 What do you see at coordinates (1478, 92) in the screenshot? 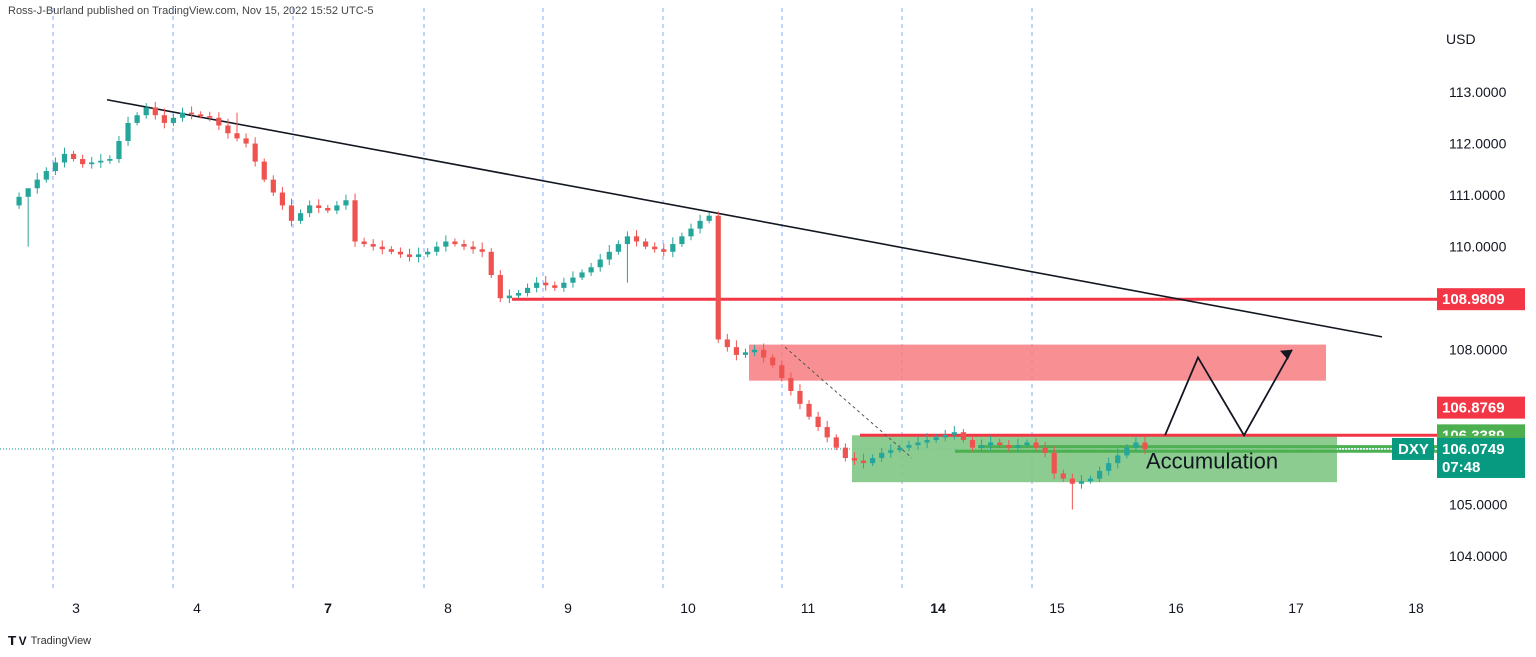
I see `y-tick-label: 113.0000` at bounding box center [1478, 92].